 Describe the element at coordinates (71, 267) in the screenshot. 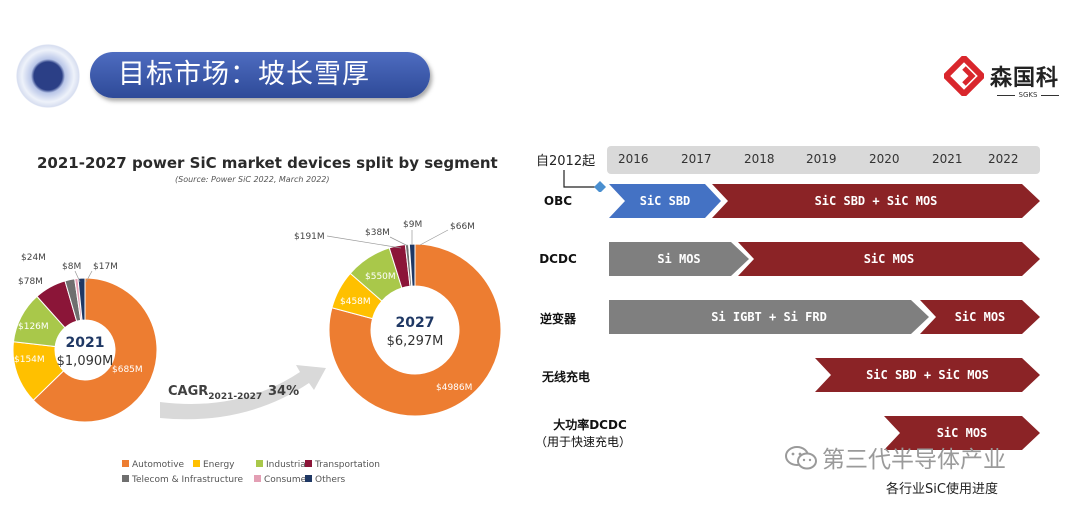

I see `slice-label: $8M` at that location.